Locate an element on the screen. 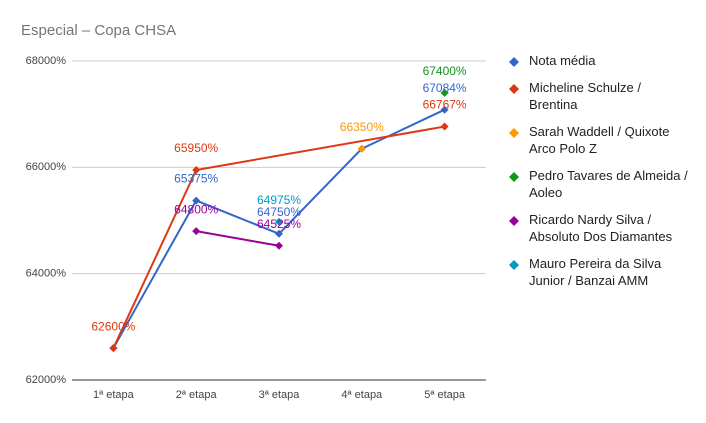 Image resolution: width=706 pixels, height=423 pixels. data-label: 66767% is located at coordinates (445, 105).